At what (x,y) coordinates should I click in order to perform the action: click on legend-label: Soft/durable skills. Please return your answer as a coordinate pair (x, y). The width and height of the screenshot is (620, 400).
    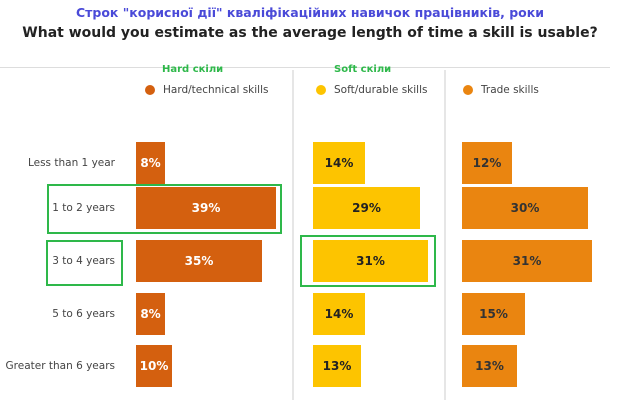
    Looking at the image, I should click on (381, 90).